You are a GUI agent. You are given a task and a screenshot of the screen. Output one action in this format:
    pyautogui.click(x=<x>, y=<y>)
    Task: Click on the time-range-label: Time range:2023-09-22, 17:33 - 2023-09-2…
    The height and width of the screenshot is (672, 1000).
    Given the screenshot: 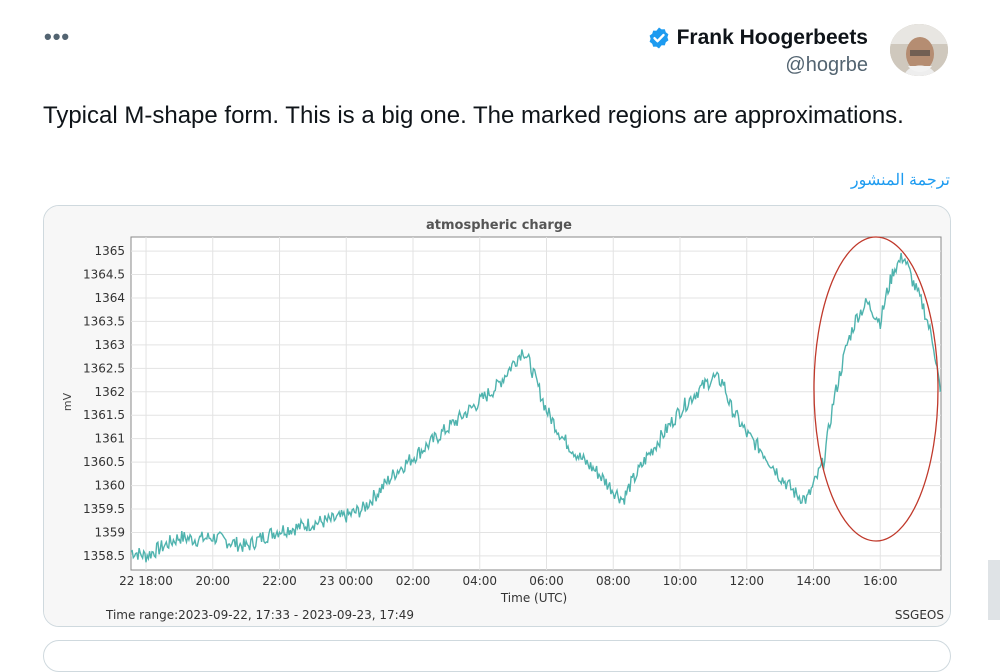 What is the action you would take?
    pyautogui.click(x=259, y=615)
    